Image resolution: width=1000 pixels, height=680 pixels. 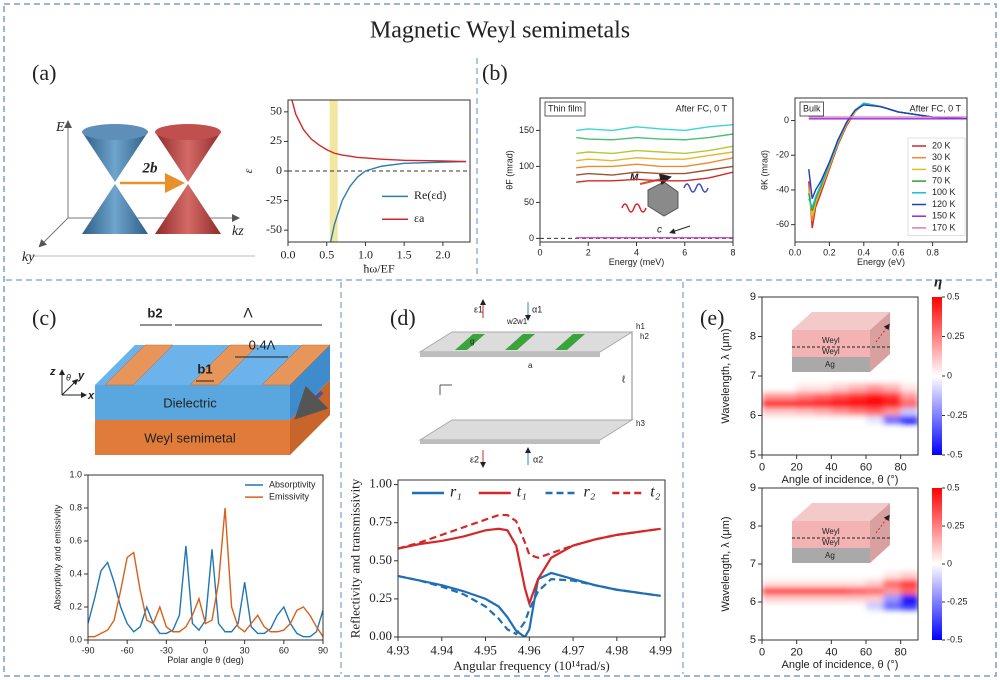 What do you see at coordinates (70, 387) in the screenshot?
I see `axis` at bounding box center [70, 387].